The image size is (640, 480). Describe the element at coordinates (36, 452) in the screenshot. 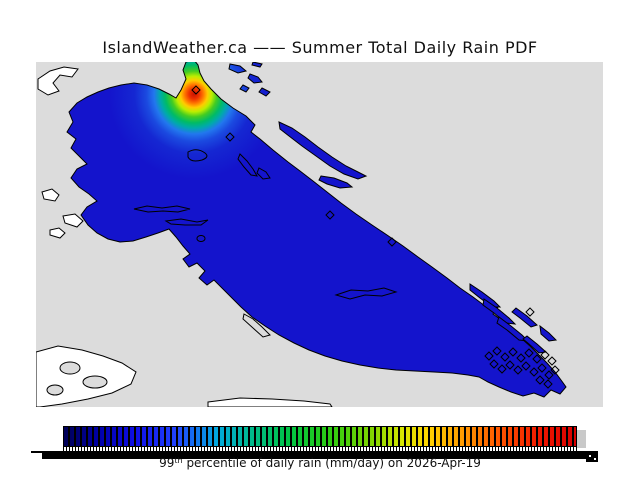

I see `colorbar-left-minus-sign` at that location.